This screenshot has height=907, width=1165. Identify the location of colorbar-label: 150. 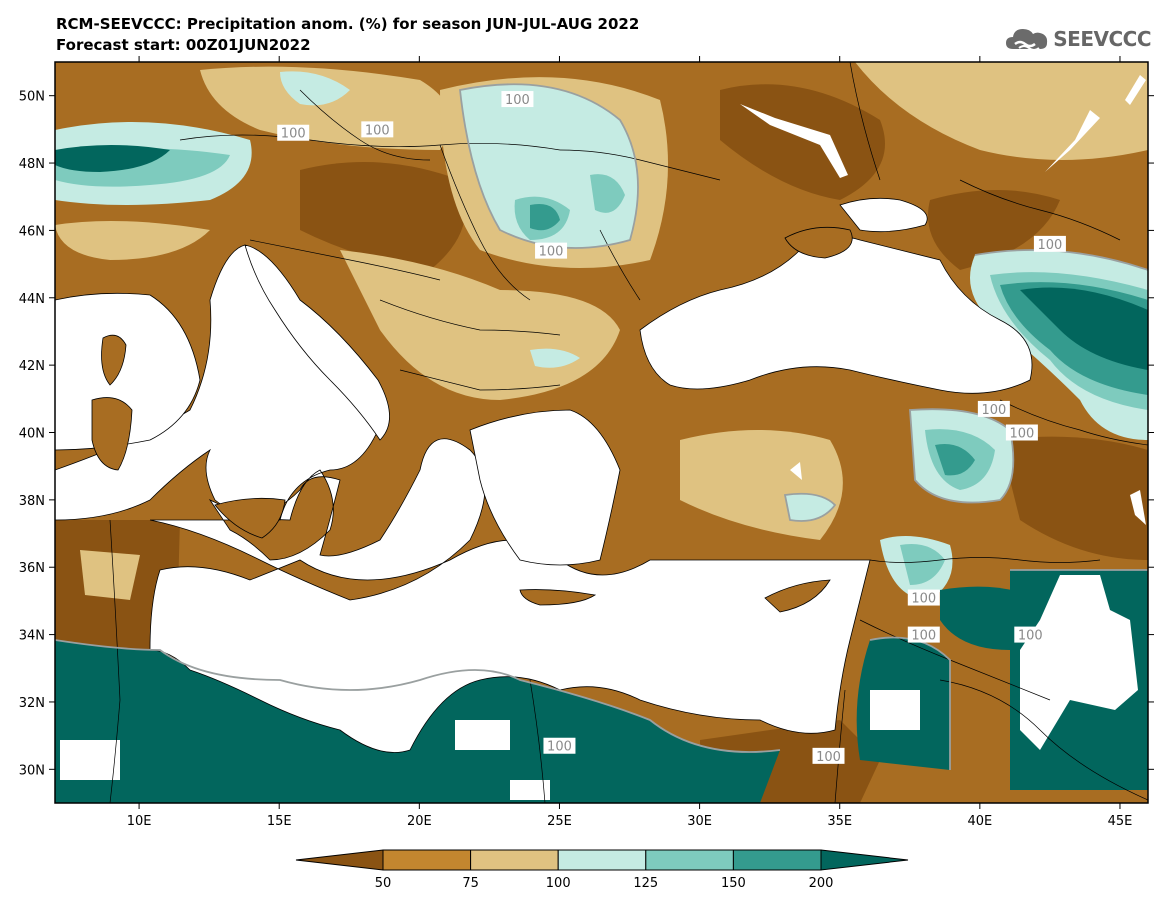
(733, 883).